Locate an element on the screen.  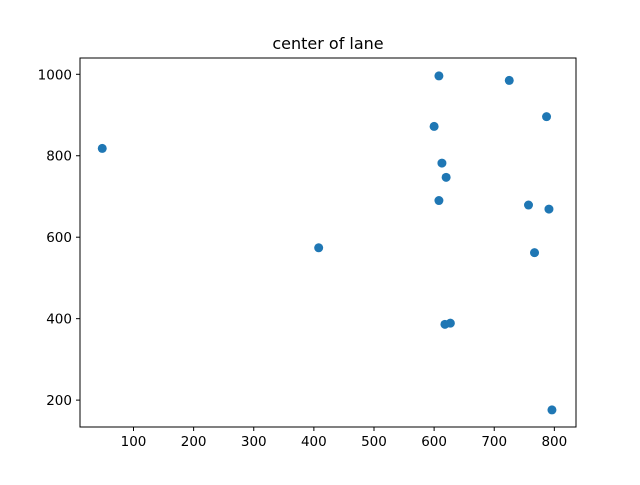
x-tick-label: 200 is located at coordinates (194, 442).